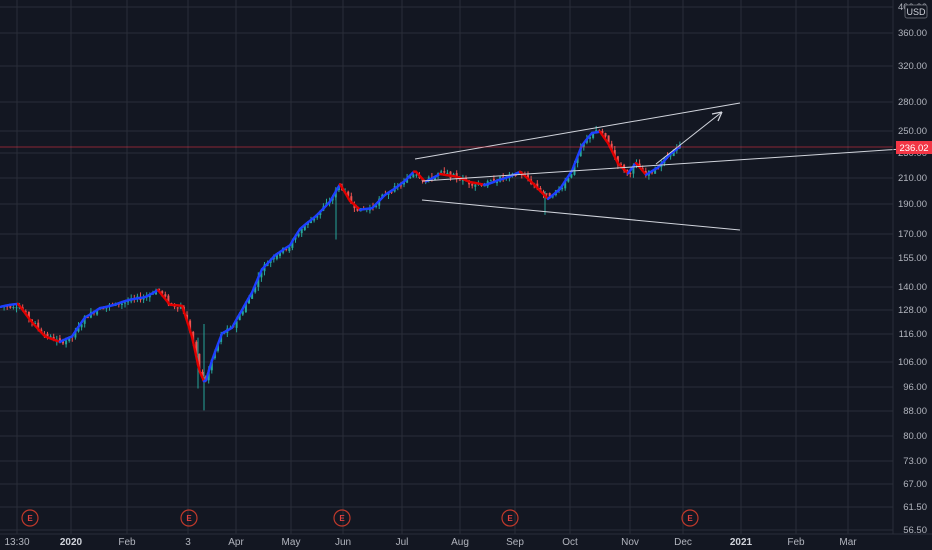 The height and width of the screenshot is (550, 932). What do you see at coordinates (912, 204) in the screenshot?
I see `price-tick-label: 190.00` at bounding box center [912, 204].